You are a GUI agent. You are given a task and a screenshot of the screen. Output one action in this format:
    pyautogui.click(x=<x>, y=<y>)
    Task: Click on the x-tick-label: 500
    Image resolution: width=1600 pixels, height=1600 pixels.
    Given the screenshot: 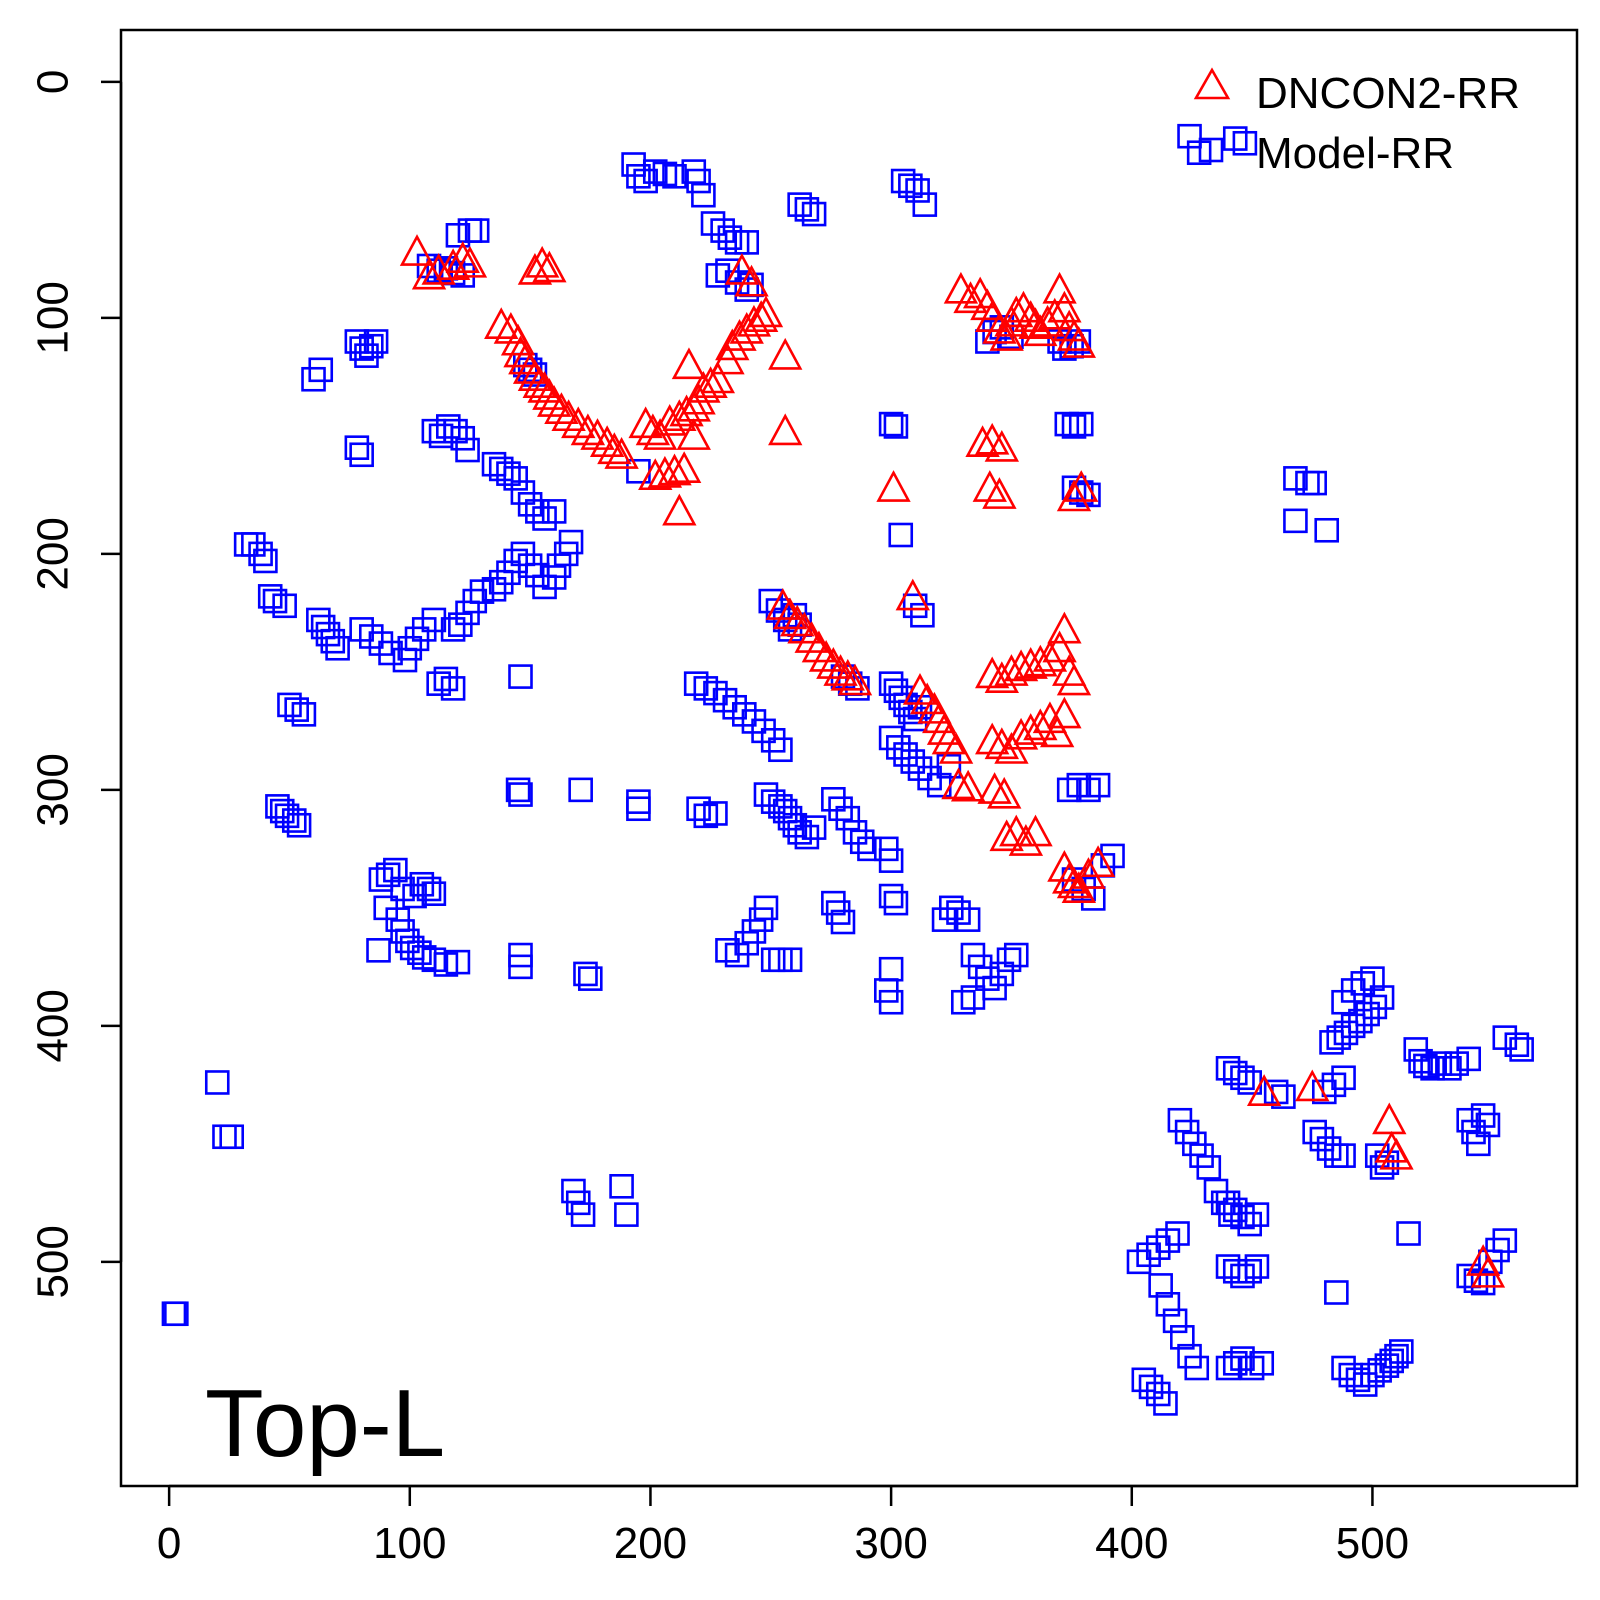 What is the action you would take?
    pyautogui.click(x=1372, y=1543)
    